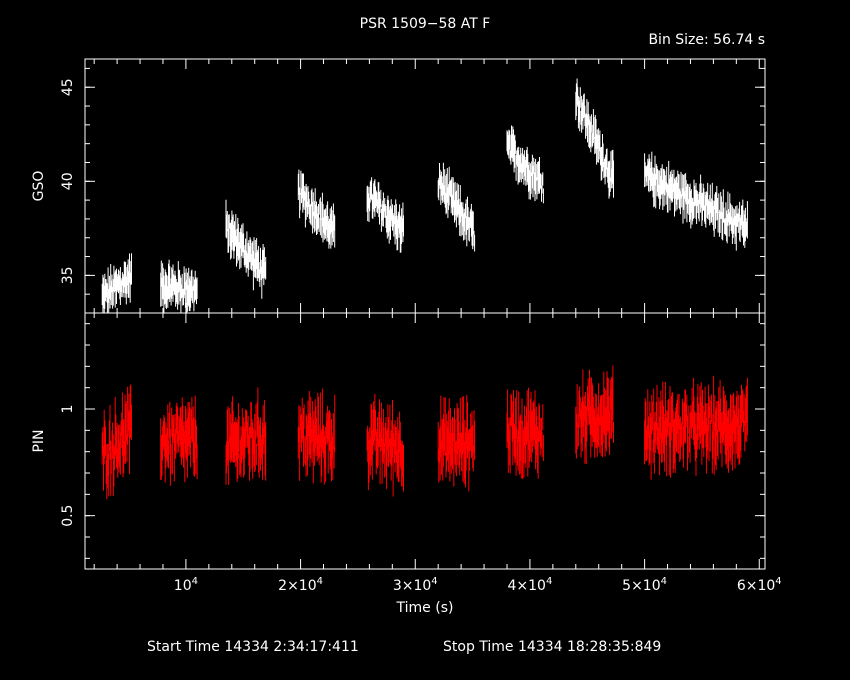 The height and width of the screenshot is (680, 850). What do you see at coordinates (39, 440) in the screenshot?
I see `y-axis-label: PIN` at bounding box center [39, 440].